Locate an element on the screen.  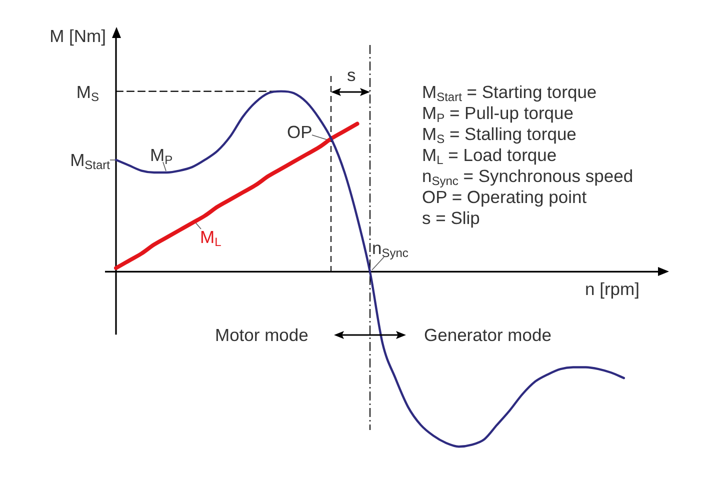
annotation: Motor mode is located at coordinates (261, 335).